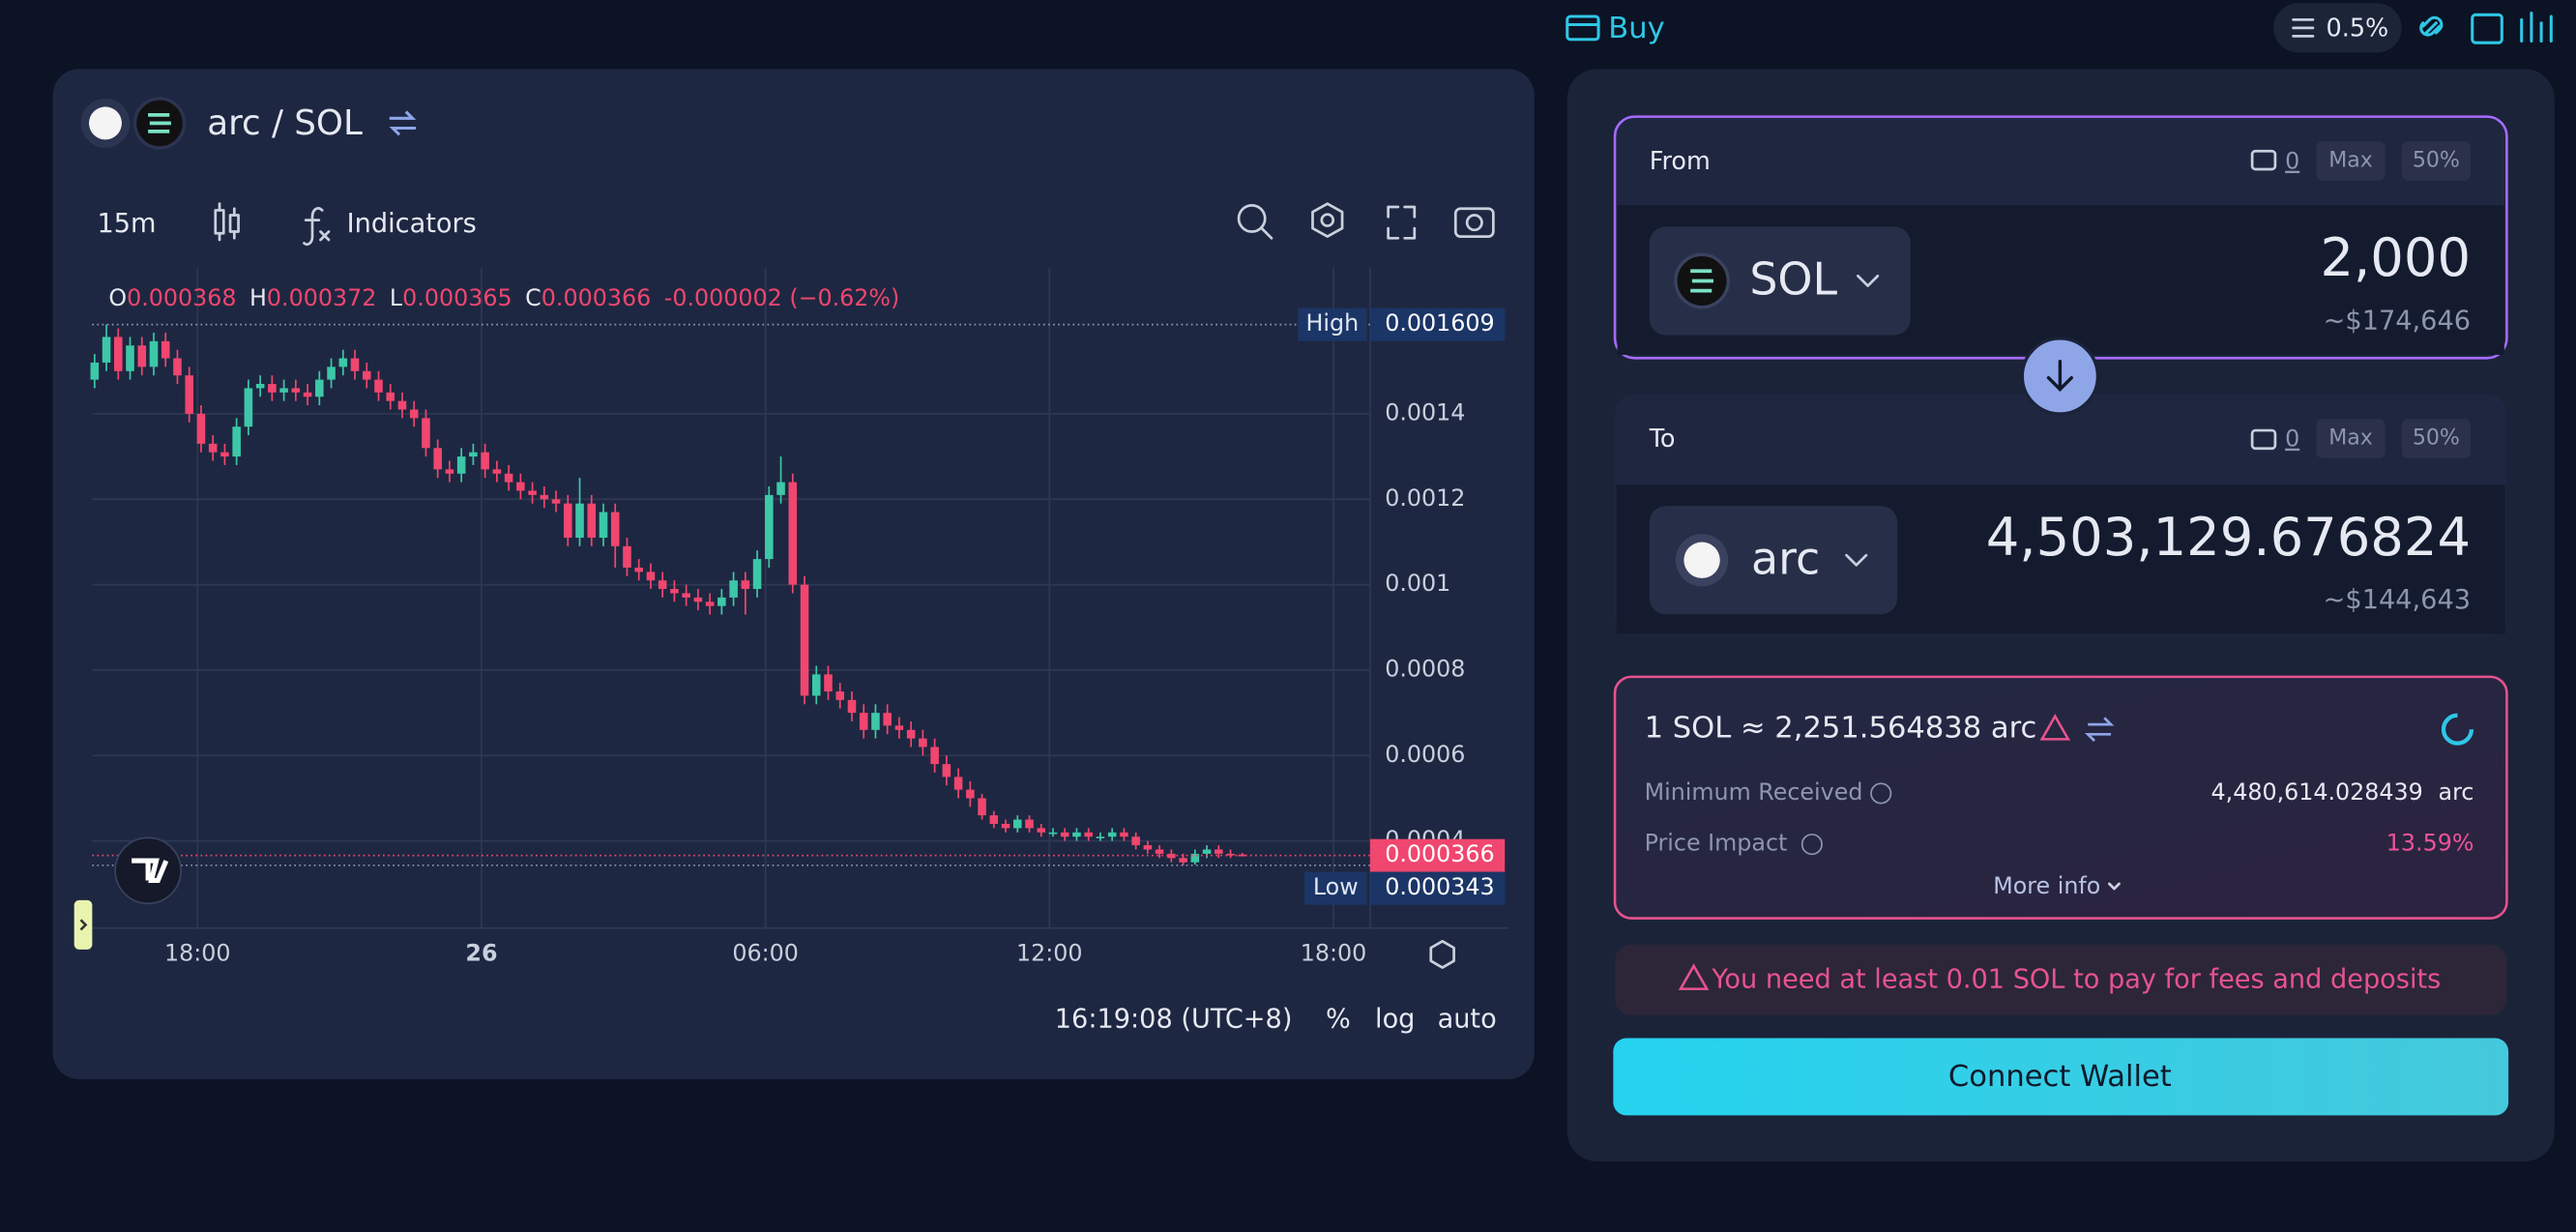 The width and height of the screenshot is (2576, 1232). What do you see at coordinates (2456, 792) in the screenshot?
I see `min-received-unit: arc` at bounding box center [2456, 792].